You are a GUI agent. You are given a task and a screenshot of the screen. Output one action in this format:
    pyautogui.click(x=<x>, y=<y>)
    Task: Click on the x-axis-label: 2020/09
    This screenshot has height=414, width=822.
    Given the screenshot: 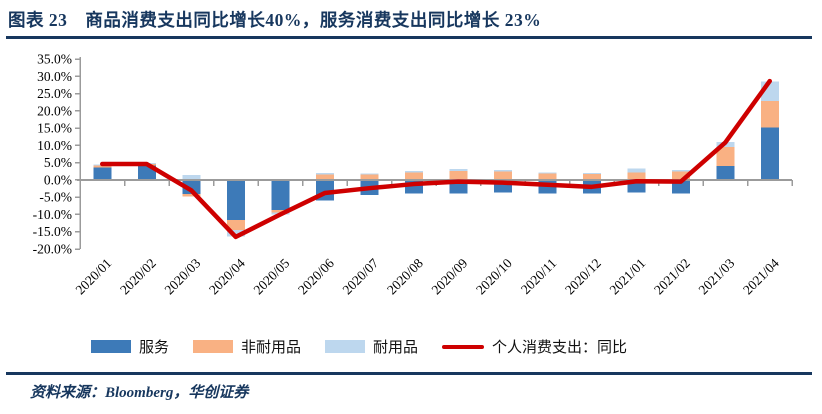 What is the action you would take?
    pyautogui.click(x=449, y=276)
    